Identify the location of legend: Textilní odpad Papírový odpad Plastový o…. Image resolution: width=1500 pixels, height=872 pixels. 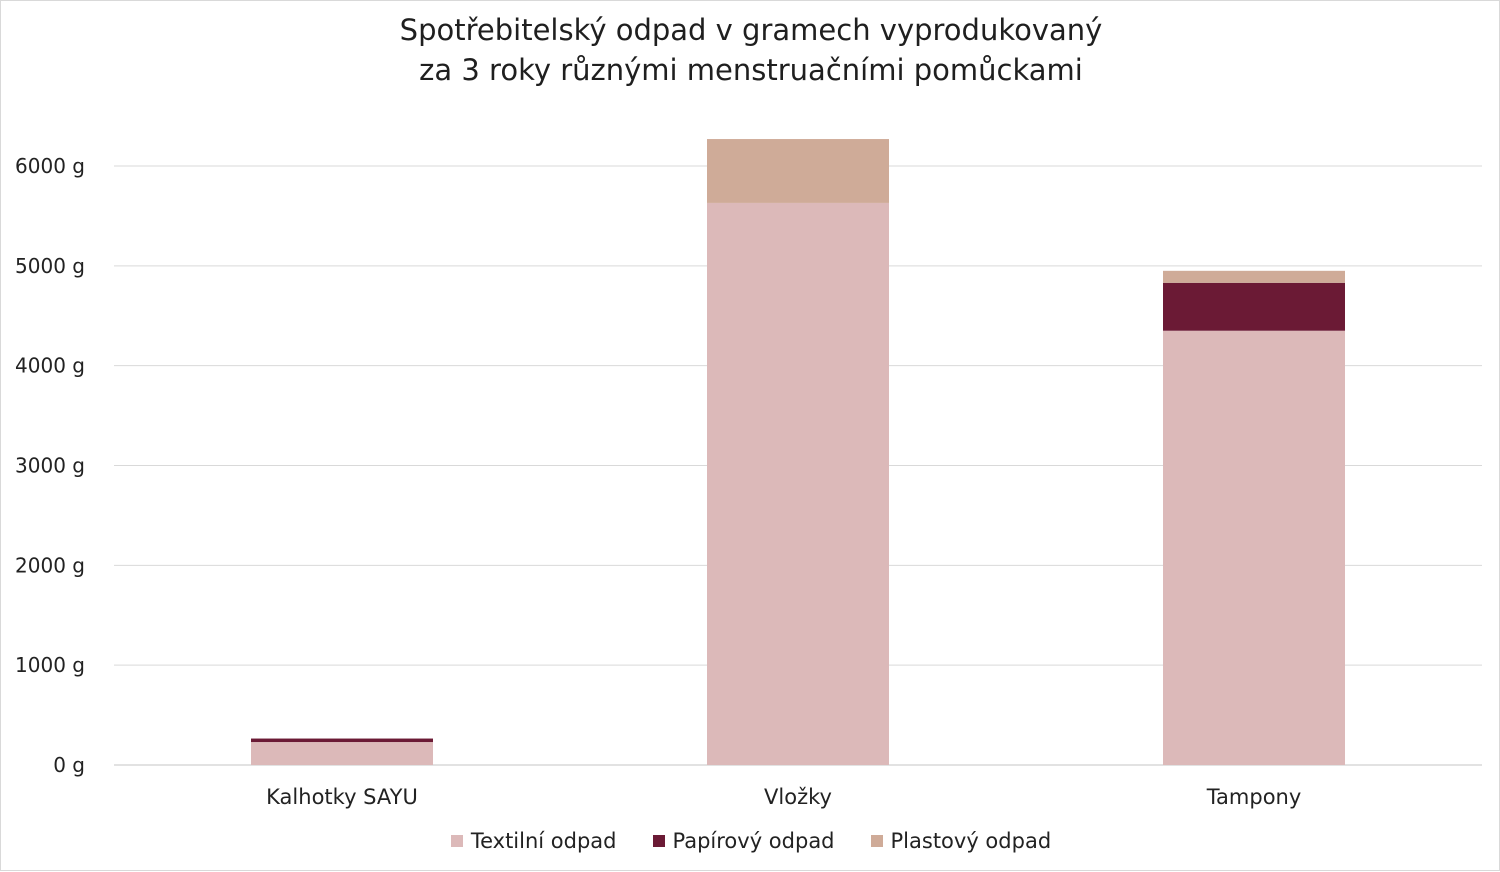
(750, 841).